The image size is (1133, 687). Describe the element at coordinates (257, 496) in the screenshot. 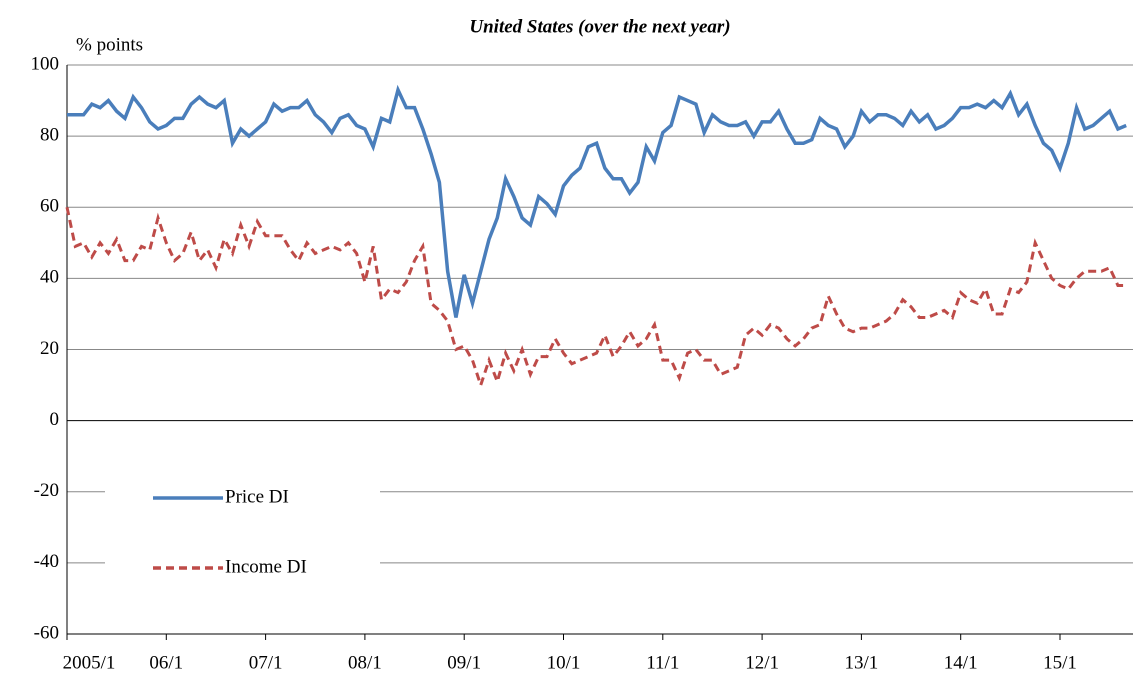

I see `legend-label: Price DI` at that location.